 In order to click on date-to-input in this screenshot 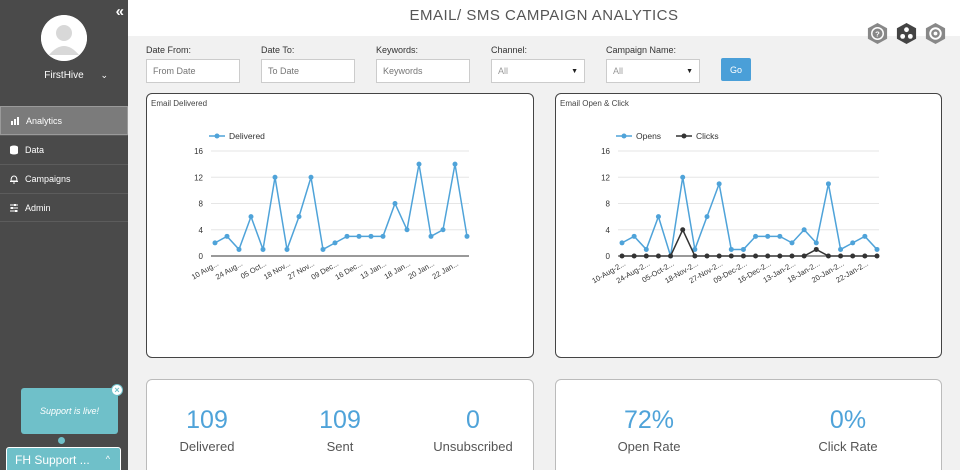, I will do `click(308, 71)`.